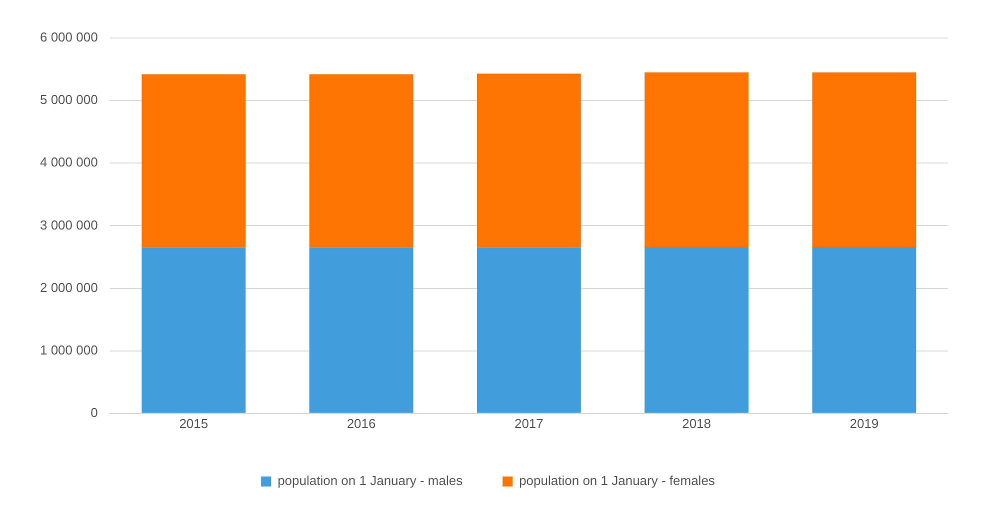 The image size is (981, 520). I want to click on x-tick-label: 2017, so click(529, 423).